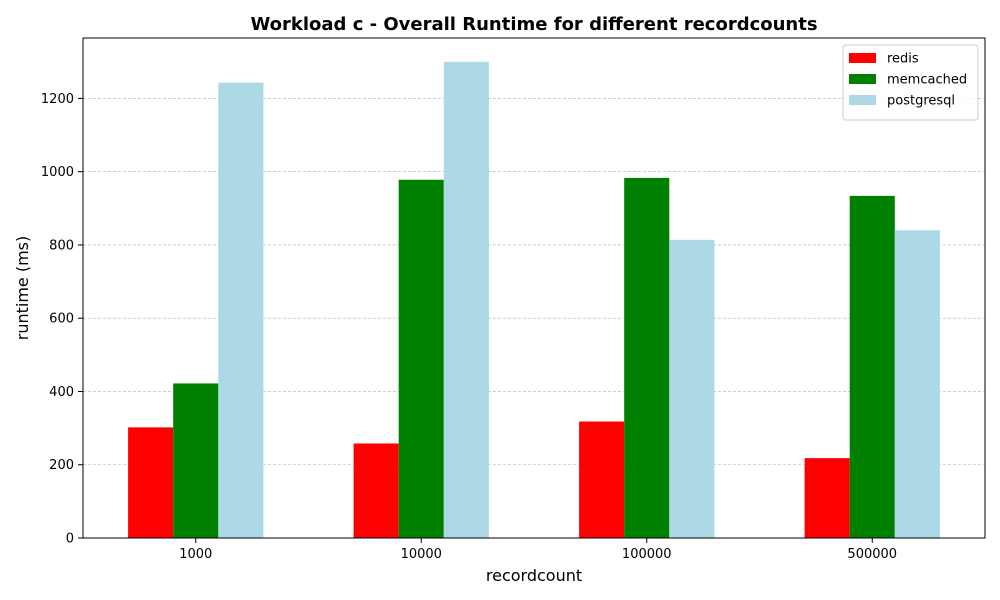 This screenshot has height=600, width=1000. What do you see at coordinates (927, 80) in the screenshot?
I see `legend-label-memcached: memcached` at bounding box center [927, 80].